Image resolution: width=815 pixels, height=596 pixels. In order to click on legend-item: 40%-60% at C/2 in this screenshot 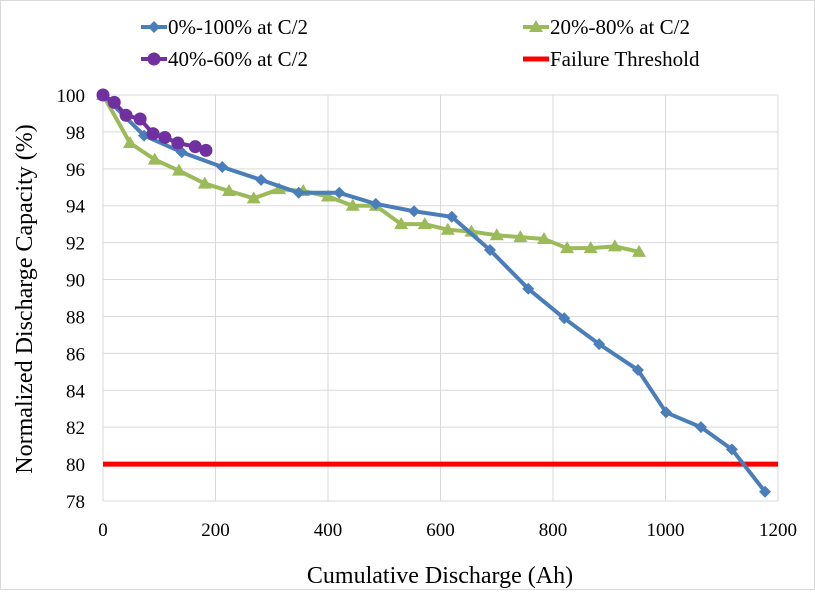, I will do `click(224, 59)`.